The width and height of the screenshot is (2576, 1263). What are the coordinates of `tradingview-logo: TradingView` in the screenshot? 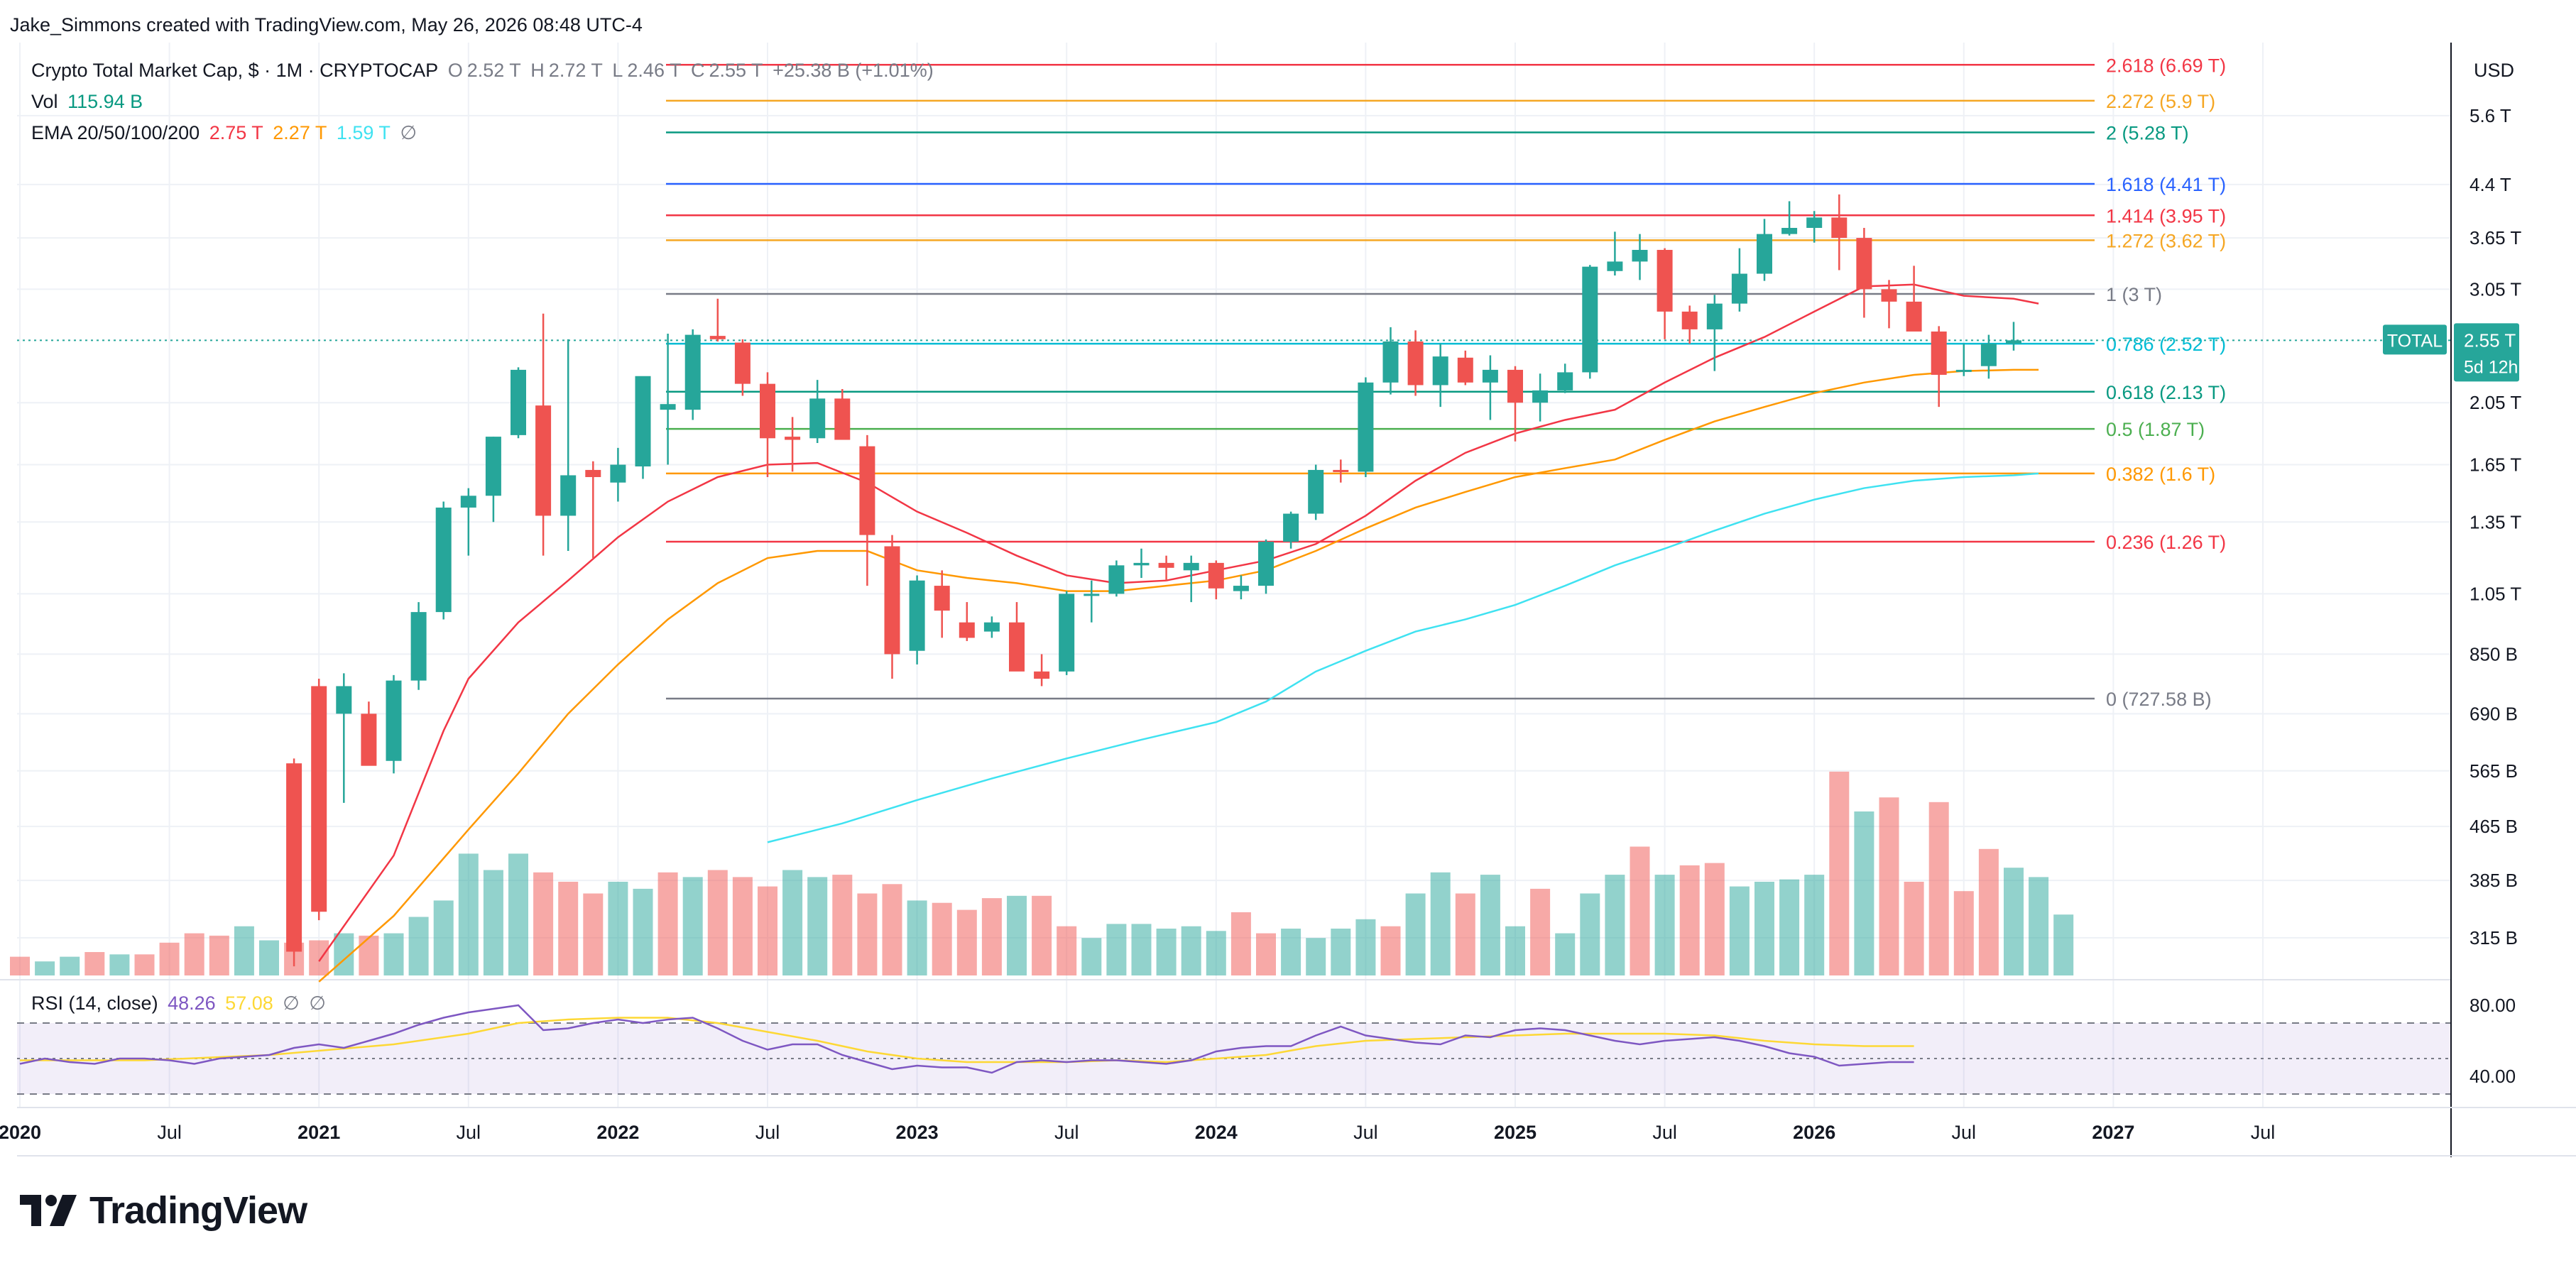 It's located at (163, 1210).